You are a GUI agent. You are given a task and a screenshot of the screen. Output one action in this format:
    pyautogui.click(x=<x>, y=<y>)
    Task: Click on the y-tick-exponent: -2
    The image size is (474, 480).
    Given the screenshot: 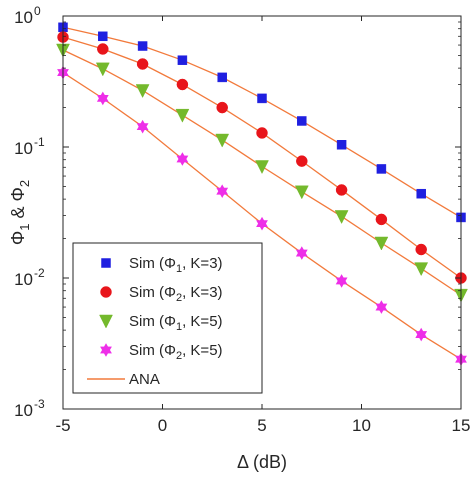 What is the action you would take?
    pyautogui.click(x=39, y=273)
    